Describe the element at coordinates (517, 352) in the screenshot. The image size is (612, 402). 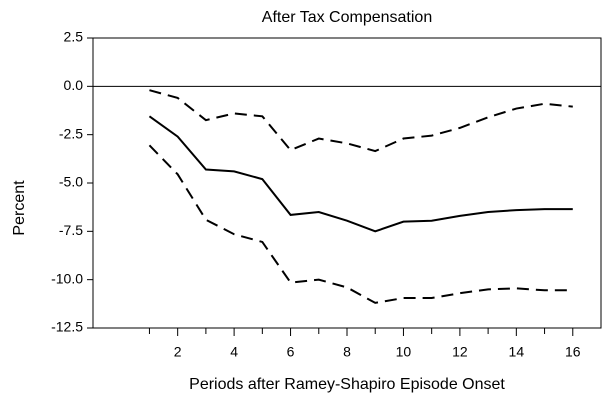
I see `x-tick-label: 14` at that location.